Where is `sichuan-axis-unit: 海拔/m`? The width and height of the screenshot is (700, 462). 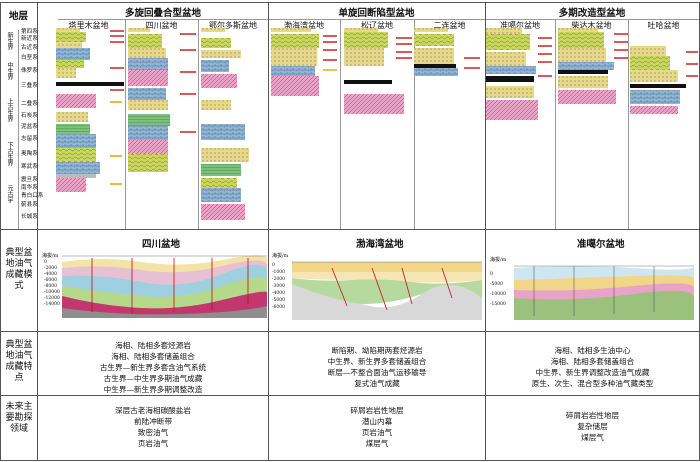
sichuan-axis-unit: 海拔/m is located at coordinates (50, 256).